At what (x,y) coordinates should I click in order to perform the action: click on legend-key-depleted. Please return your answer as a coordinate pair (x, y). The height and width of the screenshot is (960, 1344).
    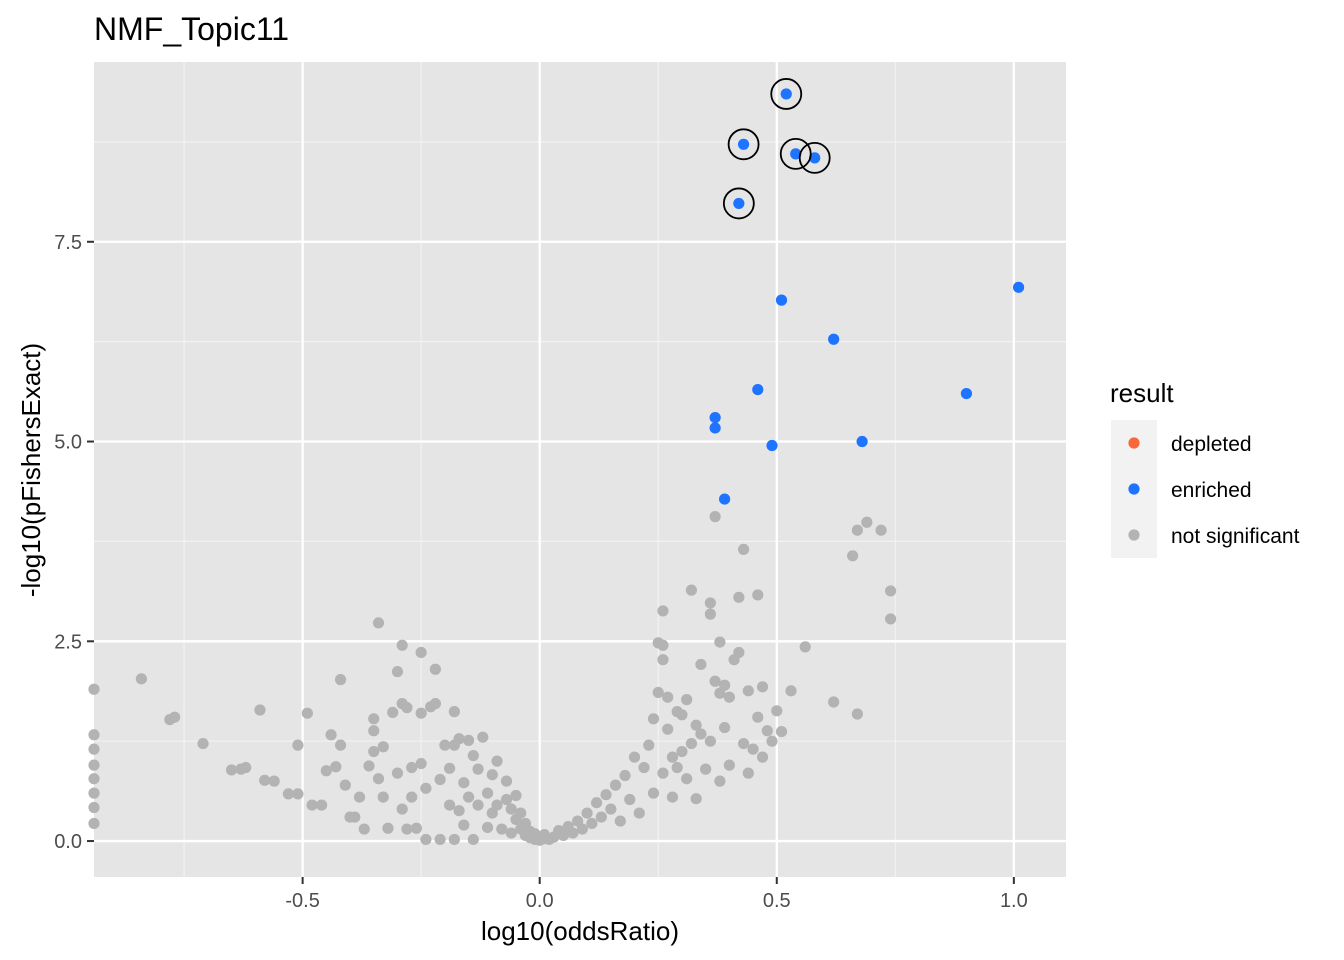
    Looking at the image, I should click on (1134, 443).